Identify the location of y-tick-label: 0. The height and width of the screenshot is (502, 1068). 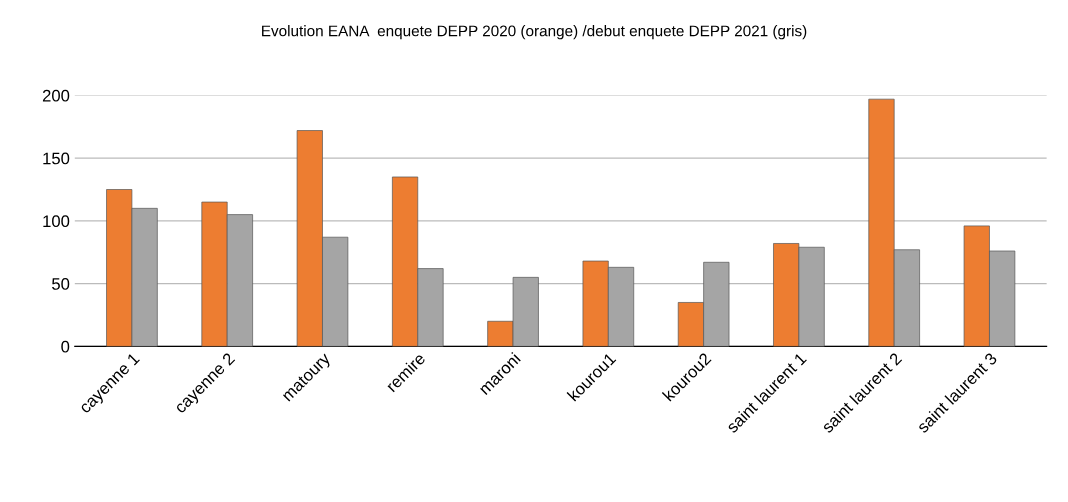
(65, 346).